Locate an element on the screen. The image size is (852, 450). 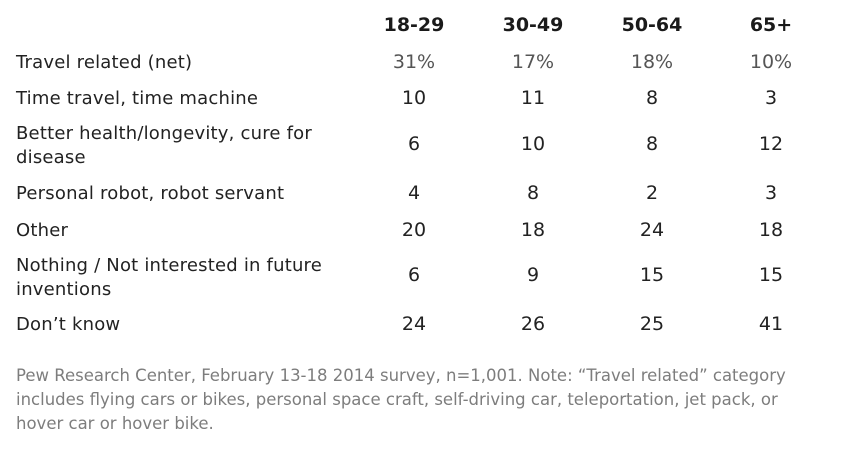
row-label-travel-related: Travel related (net) is located at coordinates (104, 62).